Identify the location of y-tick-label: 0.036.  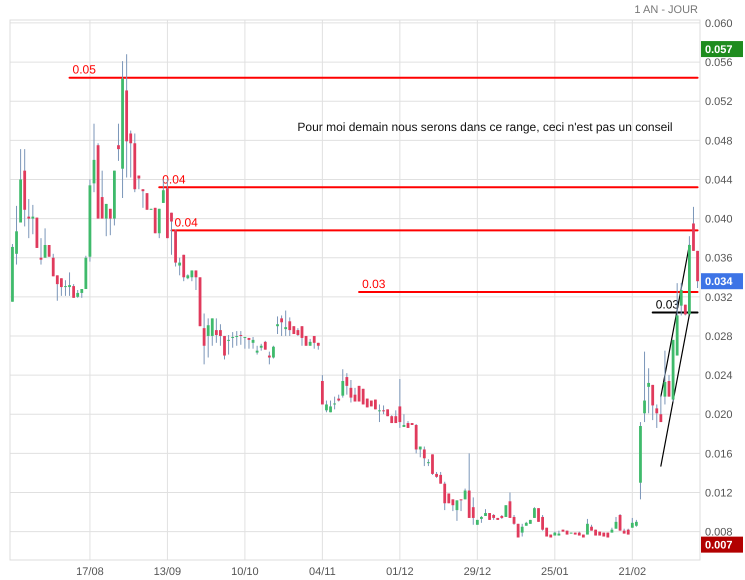
(719, 258).